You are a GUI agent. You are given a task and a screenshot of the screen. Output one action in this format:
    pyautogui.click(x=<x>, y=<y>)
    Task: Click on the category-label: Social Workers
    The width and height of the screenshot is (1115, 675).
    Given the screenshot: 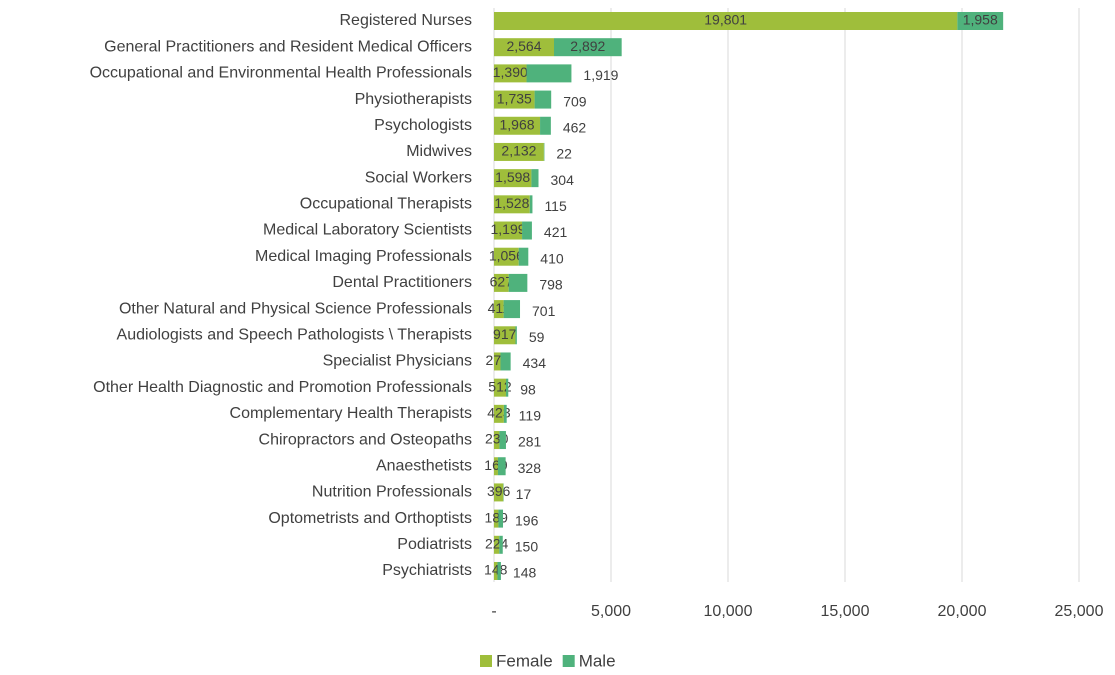 What is the action you would take?
    pyautogui.click(x=418, y=177)
    